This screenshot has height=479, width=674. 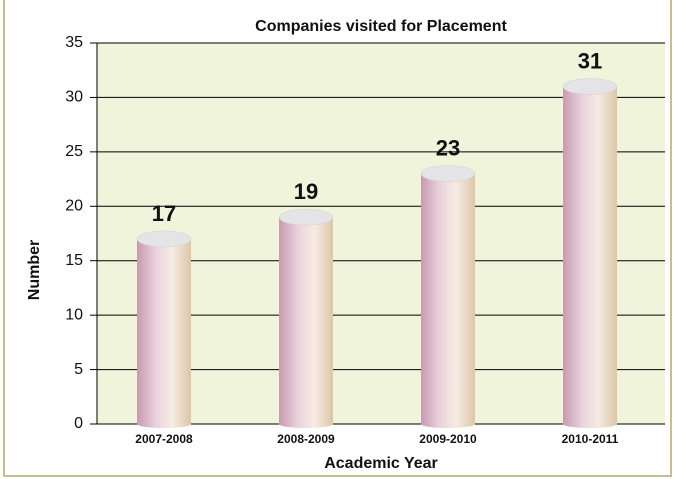 What do you see at coordinates (306, 439) in the screenshot?
I see `x-tick-label: 2008-2009` at bounding box center [306, 439].